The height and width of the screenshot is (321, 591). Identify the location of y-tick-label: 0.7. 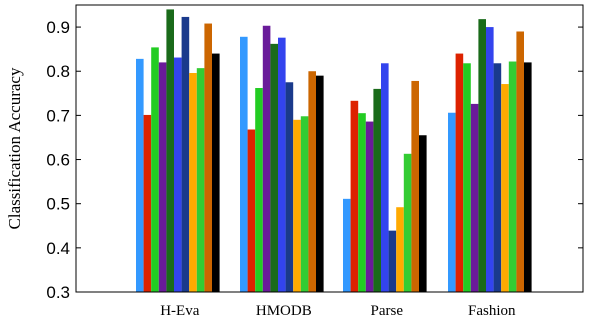
(58, 115).